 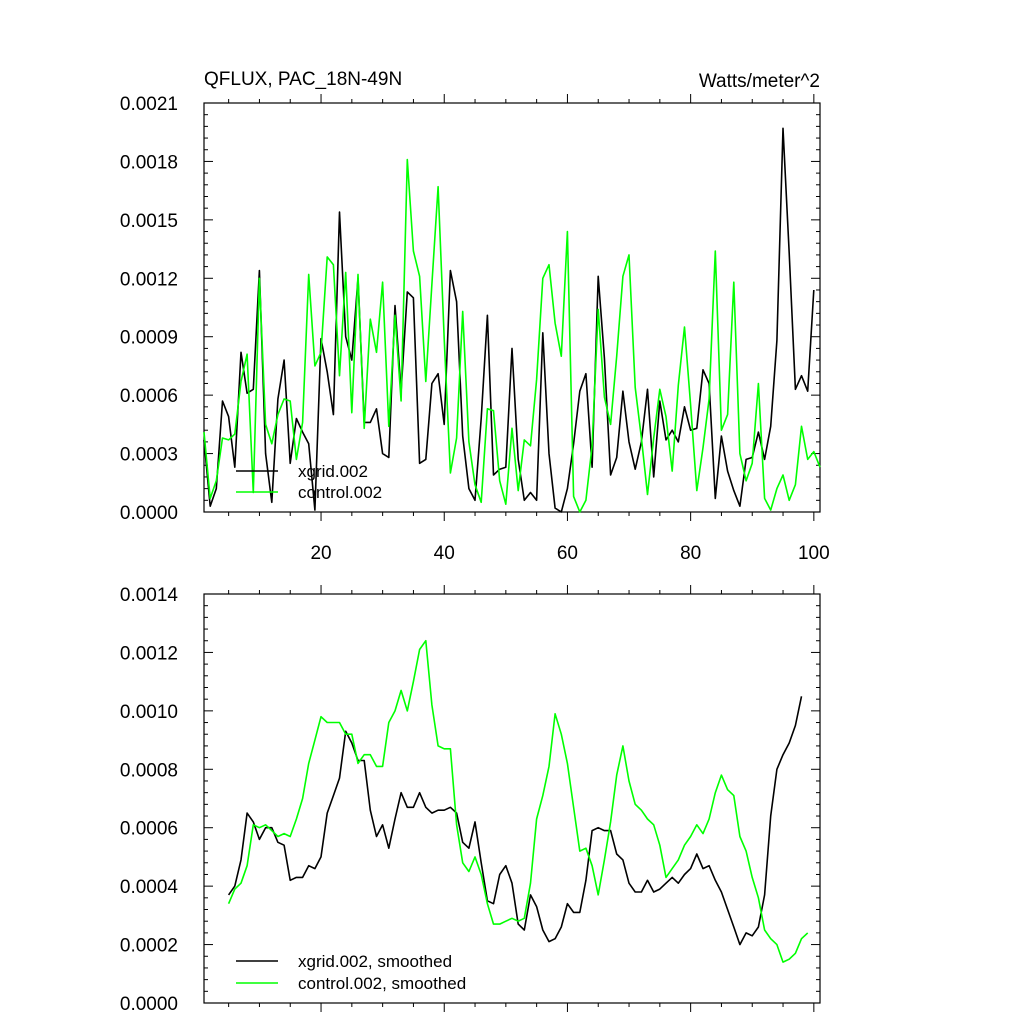 I want to click on x-tick-label: 100, so click(x=814, y=553).